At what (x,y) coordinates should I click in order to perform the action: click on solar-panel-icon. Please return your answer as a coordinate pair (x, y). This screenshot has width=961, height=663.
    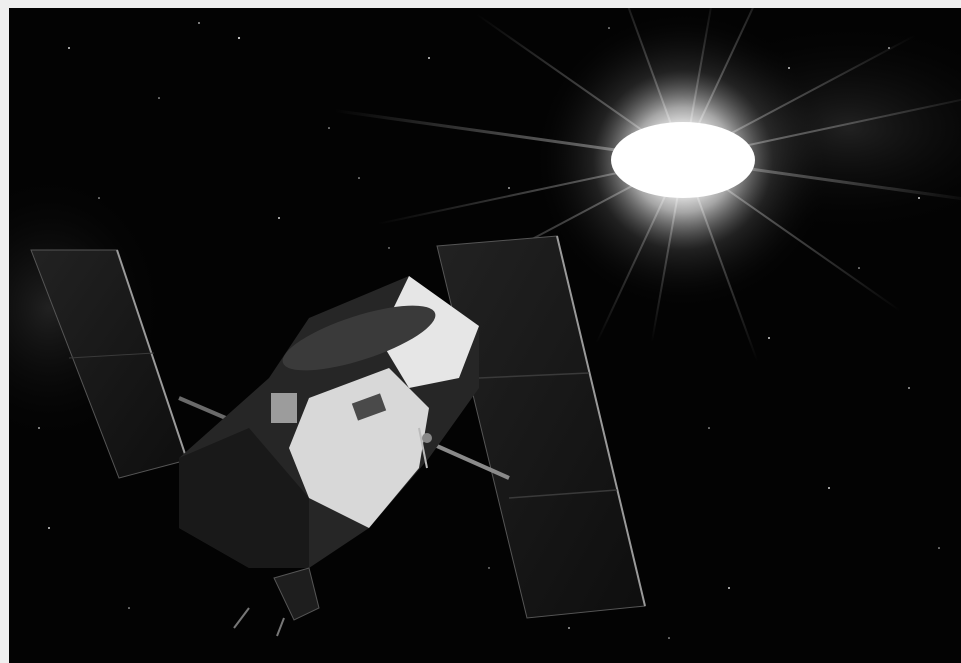
    Looking at the image, I should click on (541, 427).